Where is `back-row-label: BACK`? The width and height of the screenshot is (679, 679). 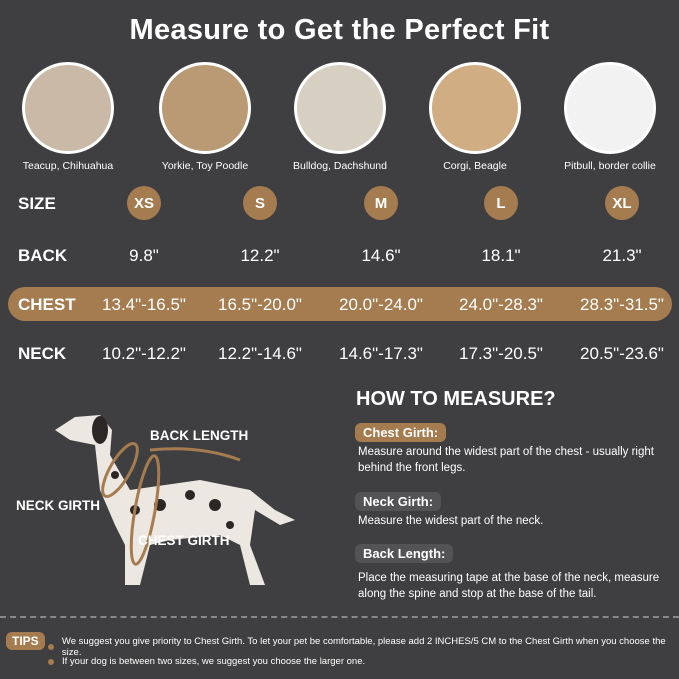
back-row-label: BACK is located at coordinates (43, 255).